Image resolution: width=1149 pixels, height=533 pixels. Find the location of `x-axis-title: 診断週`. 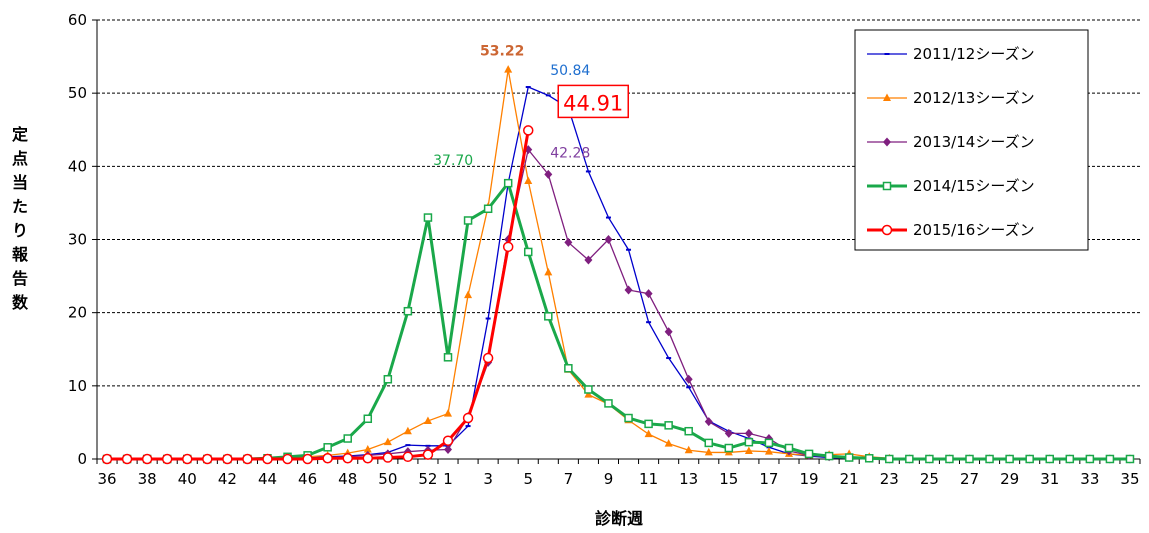

x-axis-title: 診断週 is located at coordinates (619, 518).